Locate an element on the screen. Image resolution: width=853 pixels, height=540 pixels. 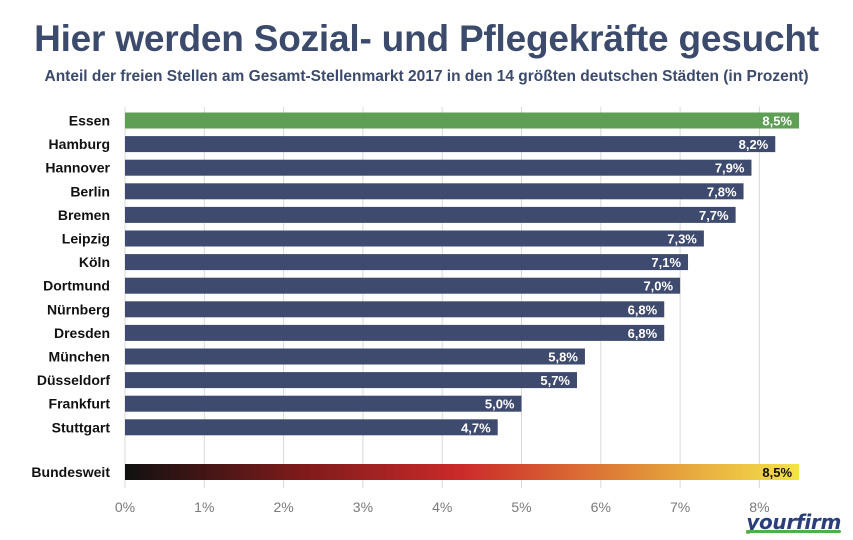
data-label: 8,5% is located at coordinates (777, 121).